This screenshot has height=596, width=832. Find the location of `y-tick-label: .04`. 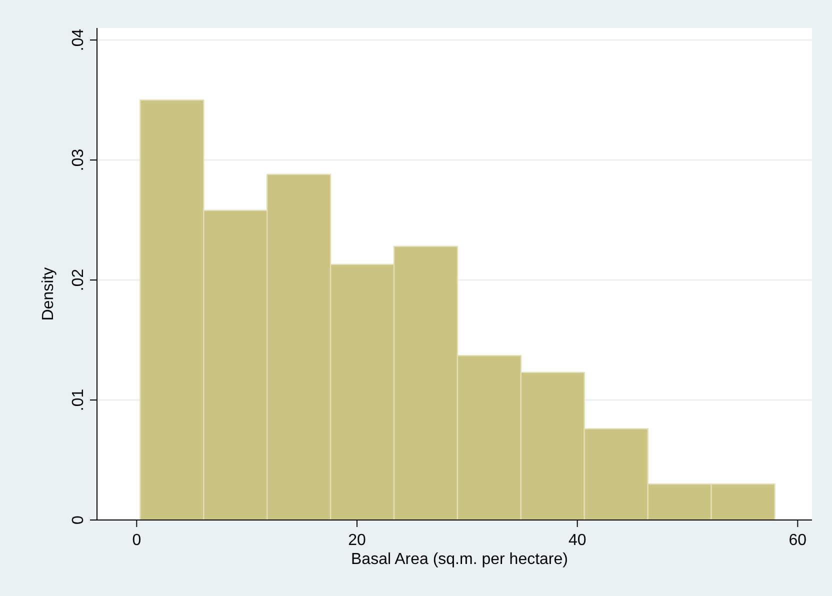

y-tick-label: .04 is located at coordinates (78, 40).